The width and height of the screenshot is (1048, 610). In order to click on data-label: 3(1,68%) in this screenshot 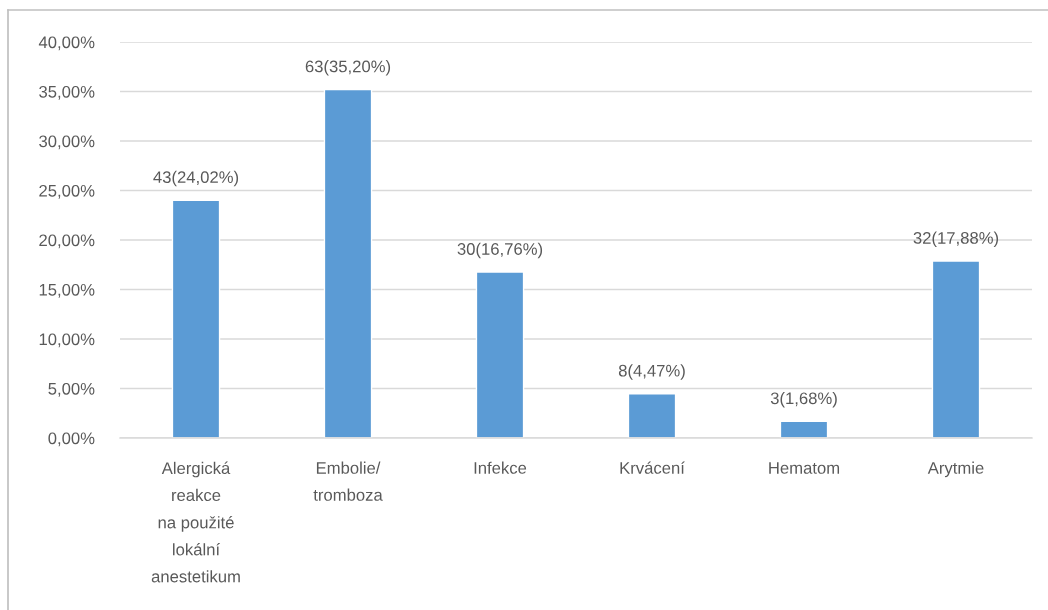, I will do `click(803, 399)`.